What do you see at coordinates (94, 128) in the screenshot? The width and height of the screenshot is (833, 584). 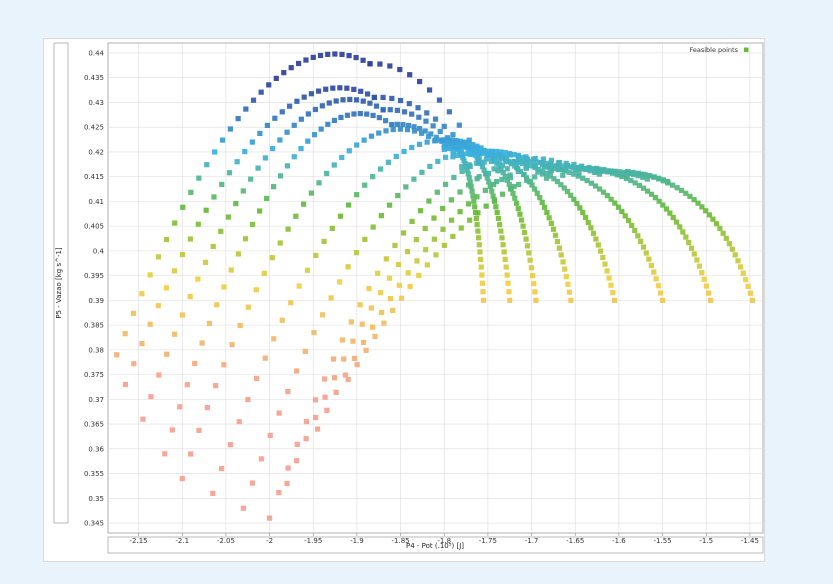 I see `y-tick-label: 0.425` at bounding box center [94, 128].